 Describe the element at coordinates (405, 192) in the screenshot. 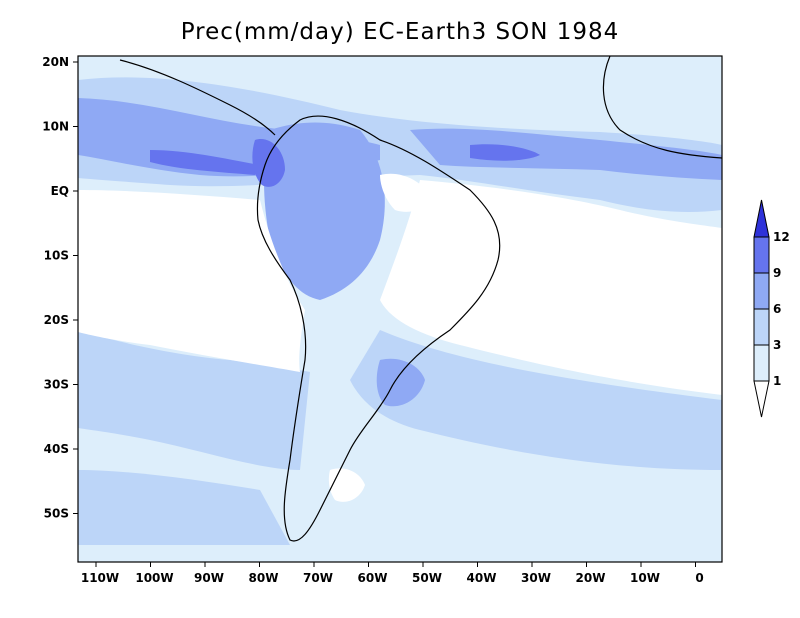

I see `dry-northeast-brazil` at that location.